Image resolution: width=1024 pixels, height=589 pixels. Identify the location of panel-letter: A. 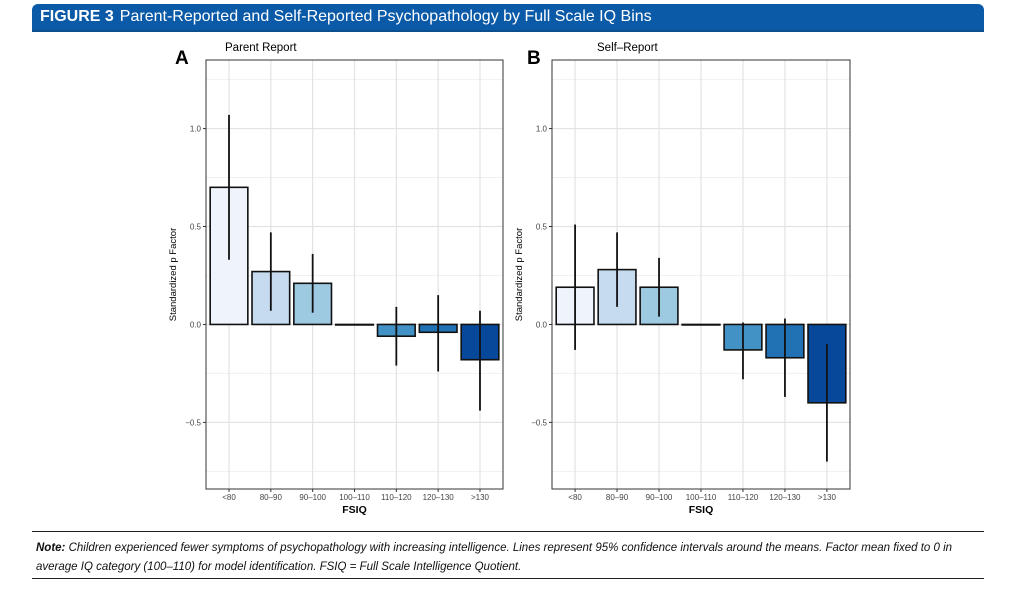
(182, 58).